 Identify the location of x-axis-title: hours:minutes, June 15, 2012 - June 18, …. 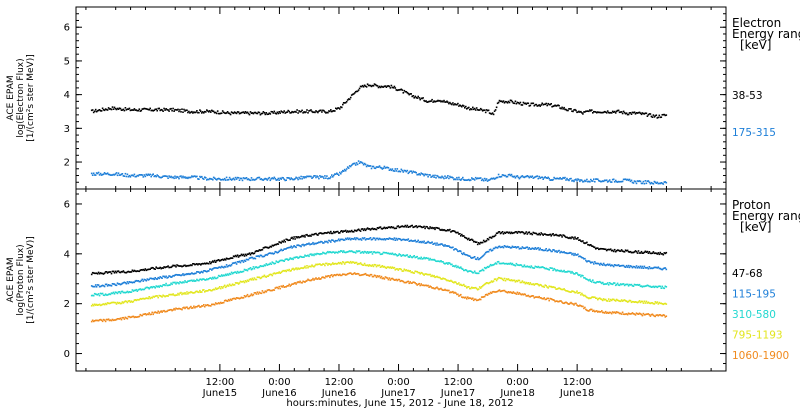
(399, 403).